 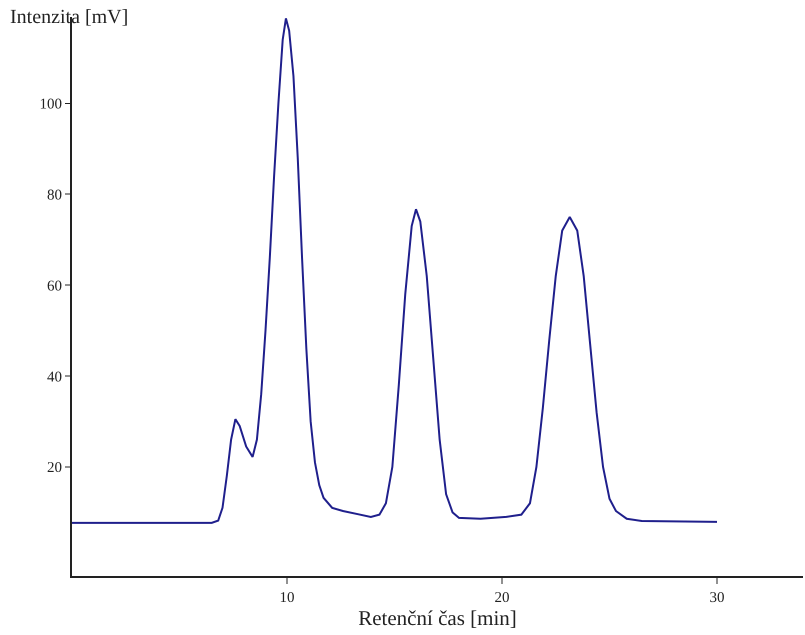 I want to click on y-tick-label: 100, so click(x=51, y=104).